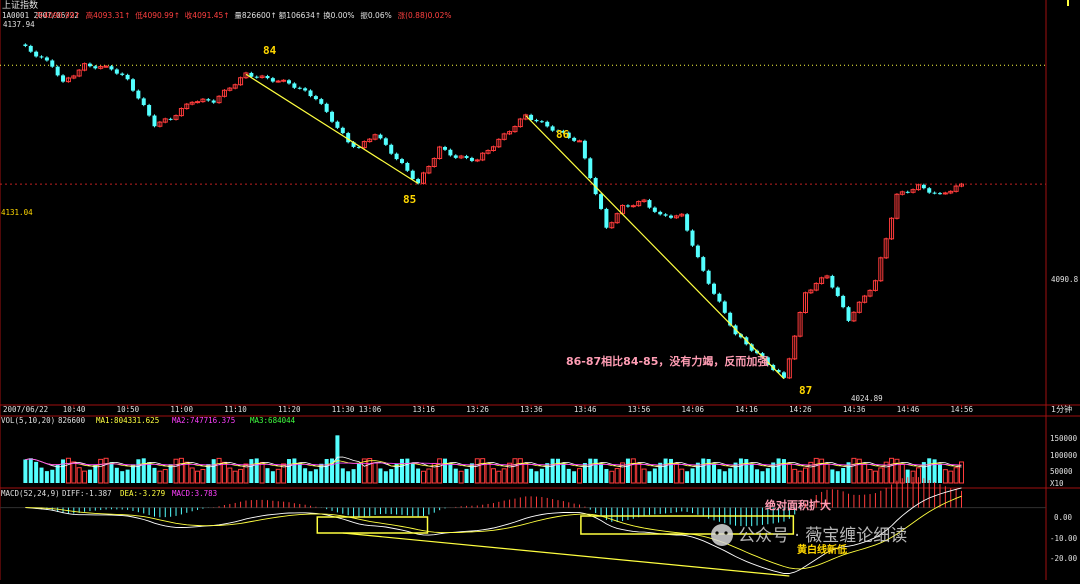 This screenshot has width=1080, height=584. Describe the element at coordinates (58, 15) in the screenshot. I see `quote-field-0: 开4090.99↑` at that location.